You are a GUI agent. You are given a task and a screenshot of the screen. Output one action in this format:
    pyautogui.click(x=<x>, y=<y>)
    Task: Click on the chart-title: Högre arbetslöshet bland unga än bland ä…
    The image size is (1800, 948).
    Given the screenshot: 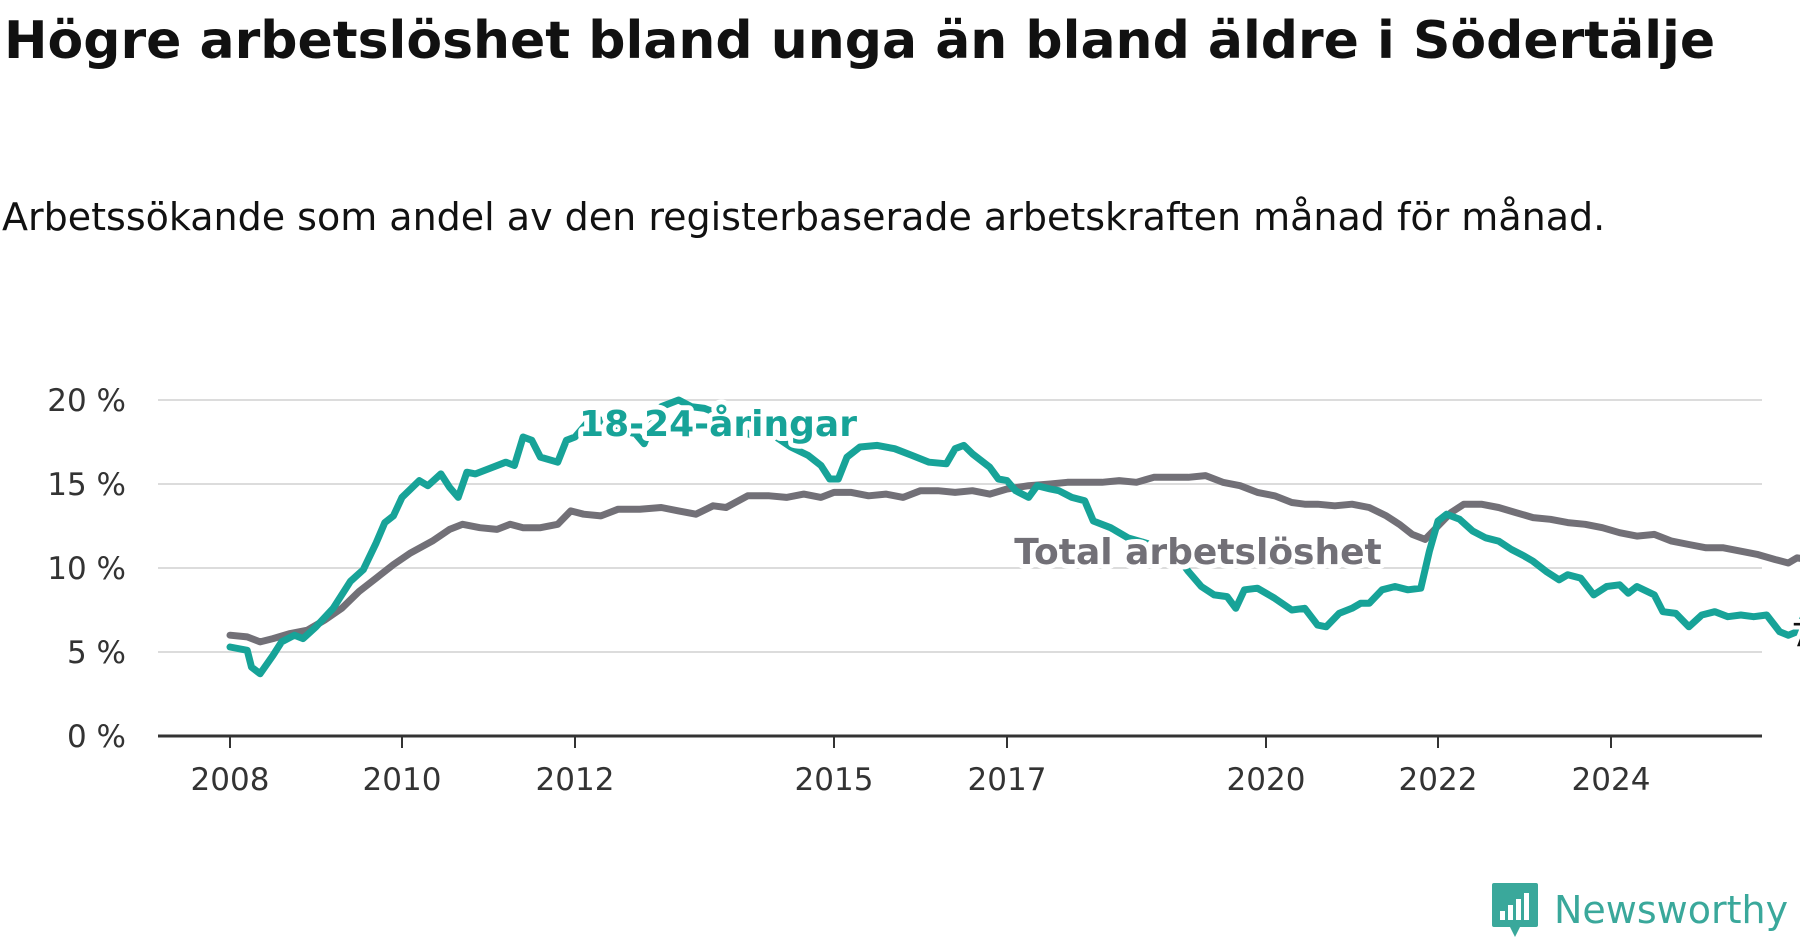 What is the action you would take?
    pyautogui.click(x=860, y=41)
    